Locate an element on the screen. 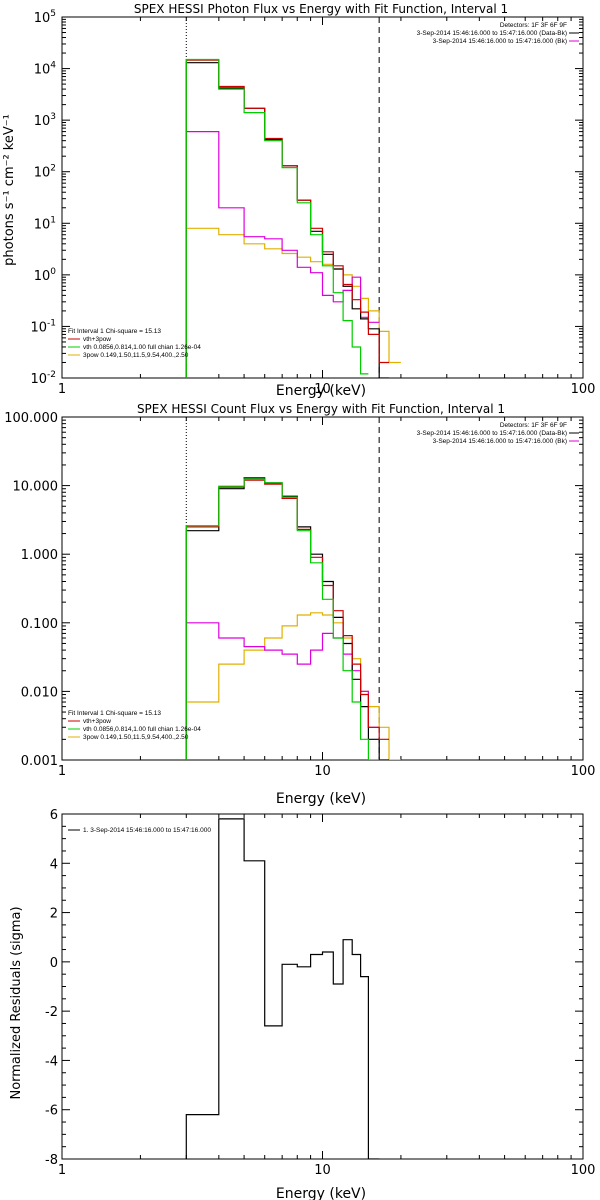 The image size is (600, 1200). photon-x-tick-label: 10 is located at coordinates (322, 389).